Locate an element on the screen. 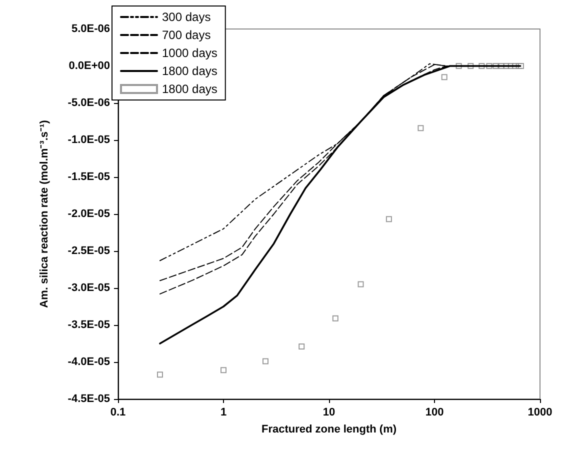  y-tick-label: -5.0E-06 is located at coordinates (89, 103).